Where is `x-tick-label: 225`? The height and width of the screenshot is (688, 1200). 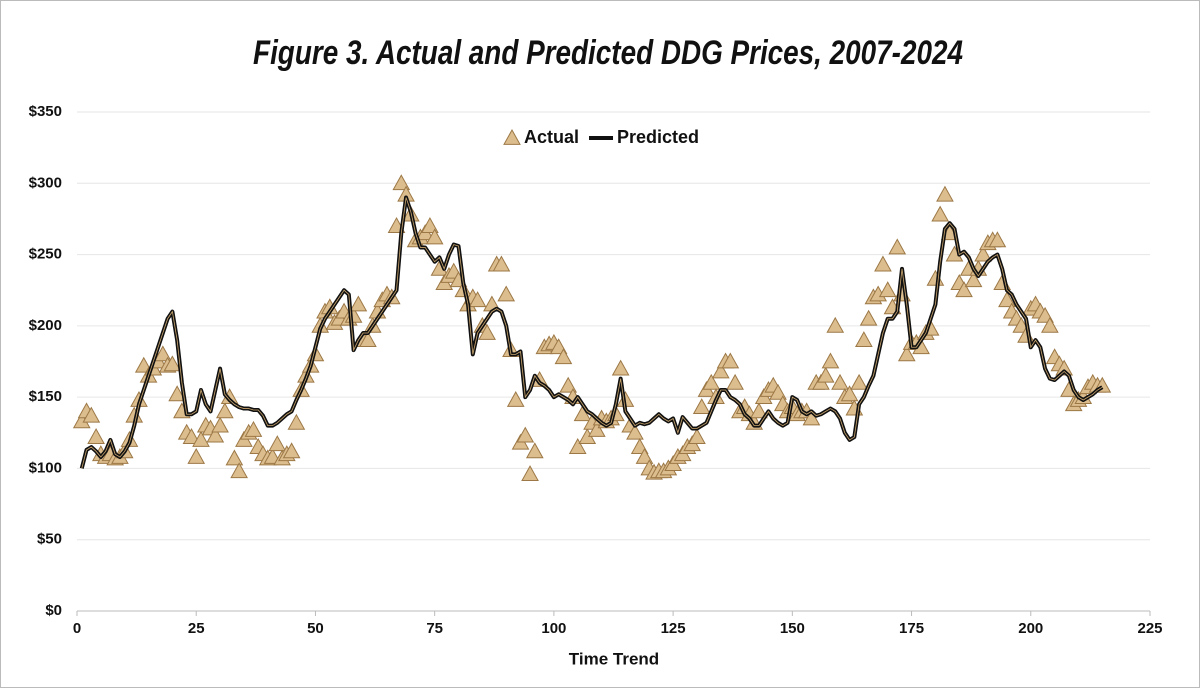 x-tick-label: 225 is located at coordinates (1149, 628).